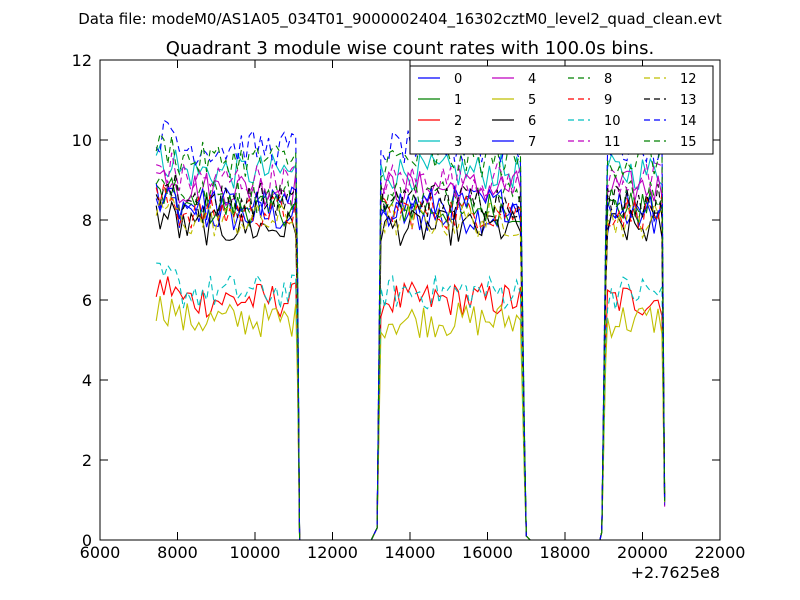 The image size is (800, 600). I want to click on y-tick-label: 0, so click(87, 540).